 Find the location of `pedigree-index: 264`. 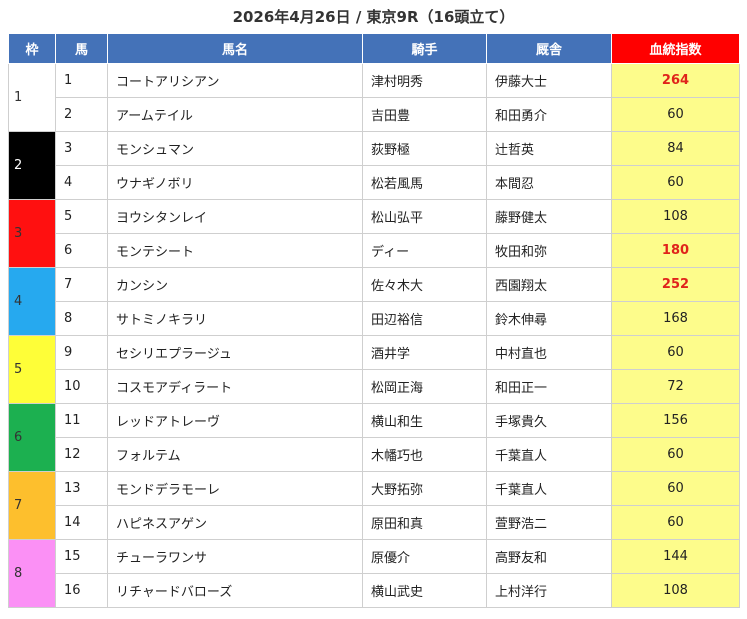

pedigree-index: 264 is located at coordinates (675, 80).